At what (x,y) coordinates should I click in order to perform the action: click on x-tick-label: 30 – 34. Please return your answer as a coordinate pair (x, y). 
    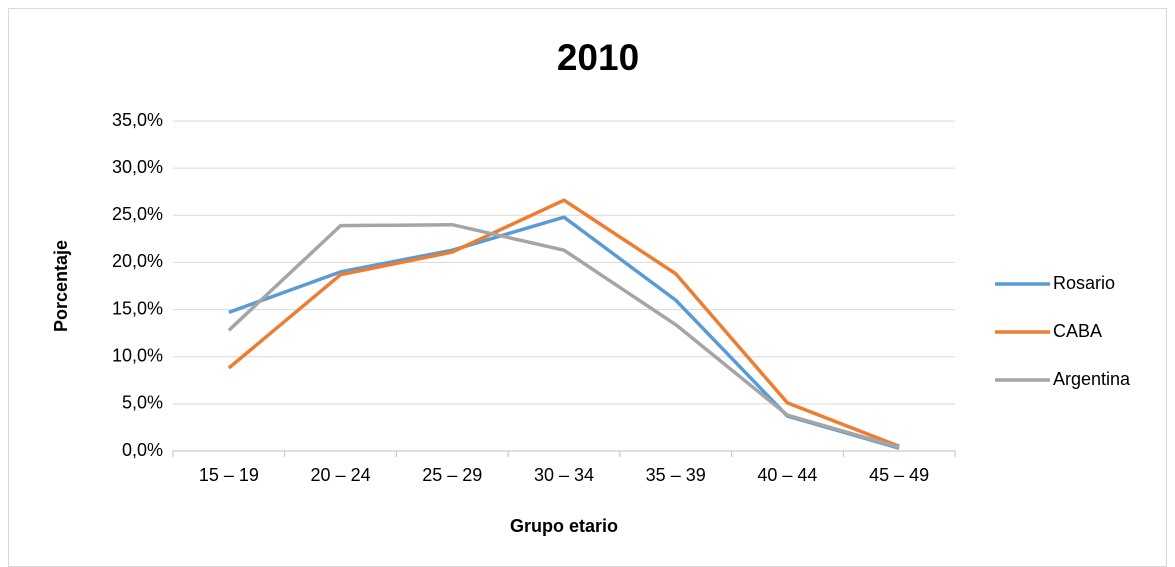
    Looking at the image, I should click on (564, 475).